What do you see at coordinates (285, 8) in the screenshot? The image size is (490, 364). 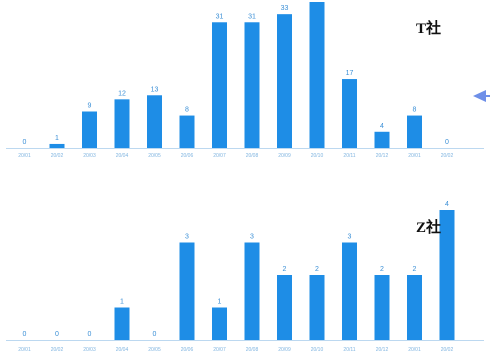 I see `bar-value-label: 33` at bounding box center [285, 8].